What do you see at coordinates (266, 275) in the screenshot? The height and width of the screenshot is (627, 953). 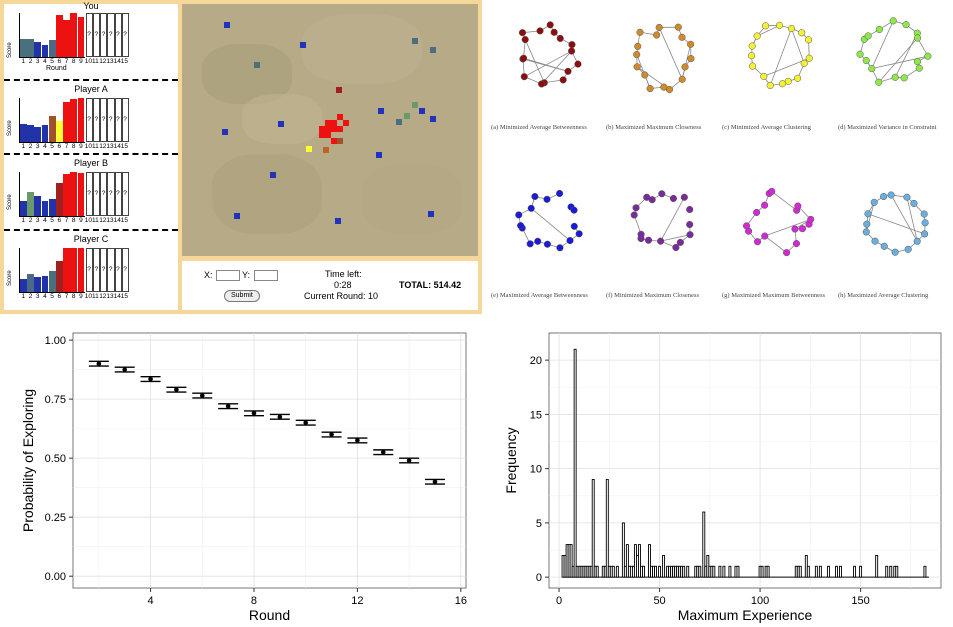 I see `y-input` at bounding box center [266, 275].